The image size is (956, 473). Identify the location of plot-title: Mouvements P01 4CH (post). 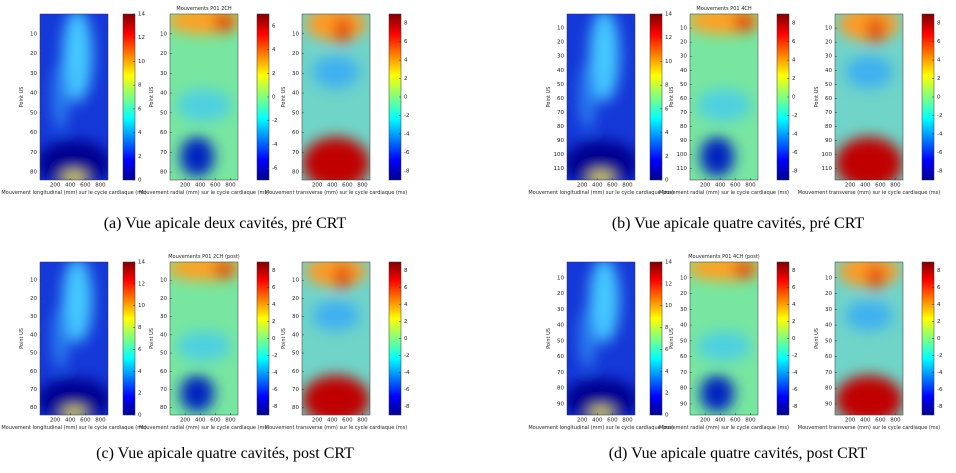
(724, 257).